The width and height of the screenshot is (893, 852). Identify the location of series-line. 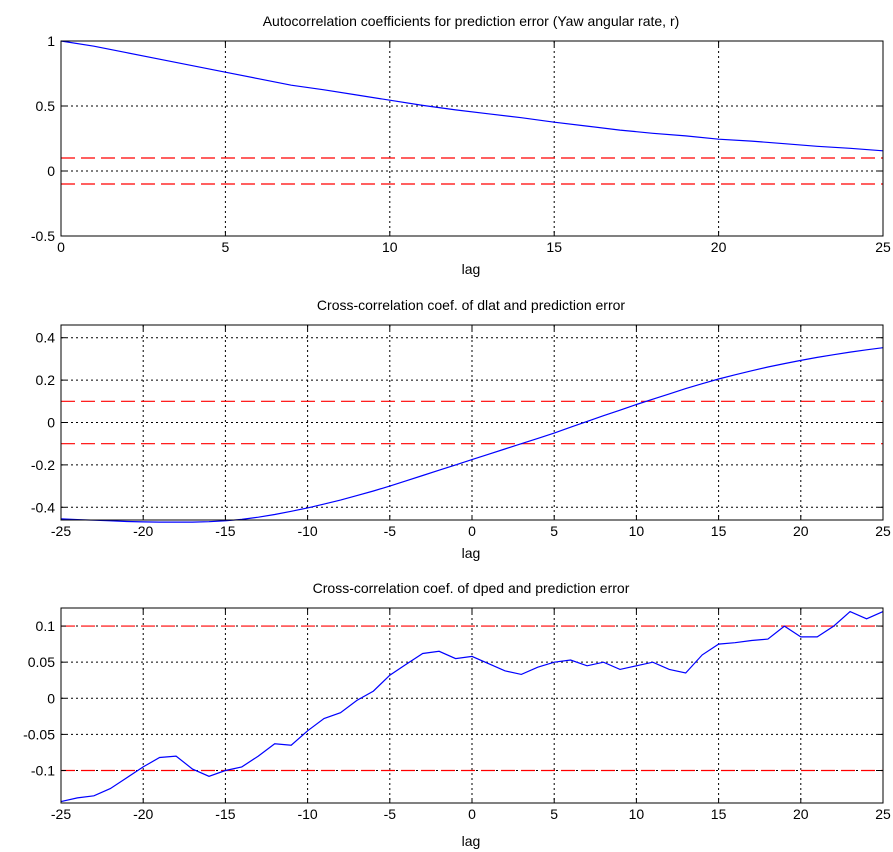
(472, 96).